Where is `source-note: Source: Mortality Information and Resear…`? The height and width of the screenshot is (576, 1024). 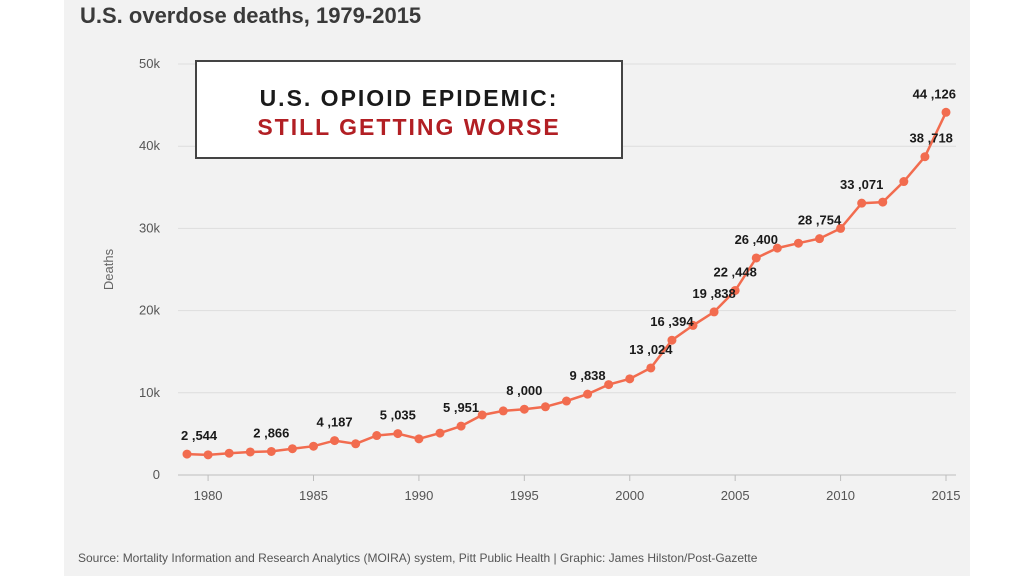 source-note: Source: Mortality Information and Resear… is located at coordinates (418, 558).